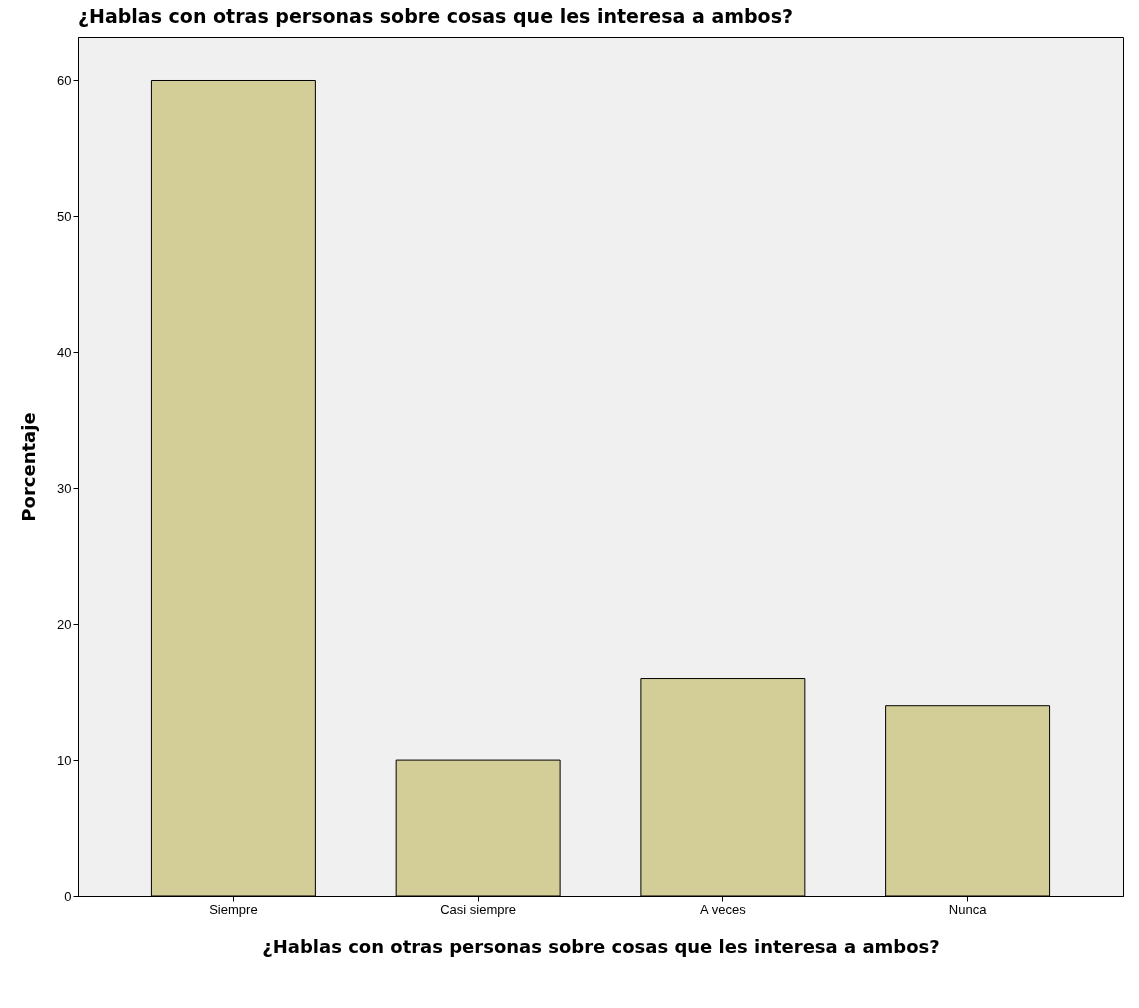  What do you see at coordinates (64, 760) in the screenshot?
I see `y-tick-label: 10` at bounding box center [64, 760].